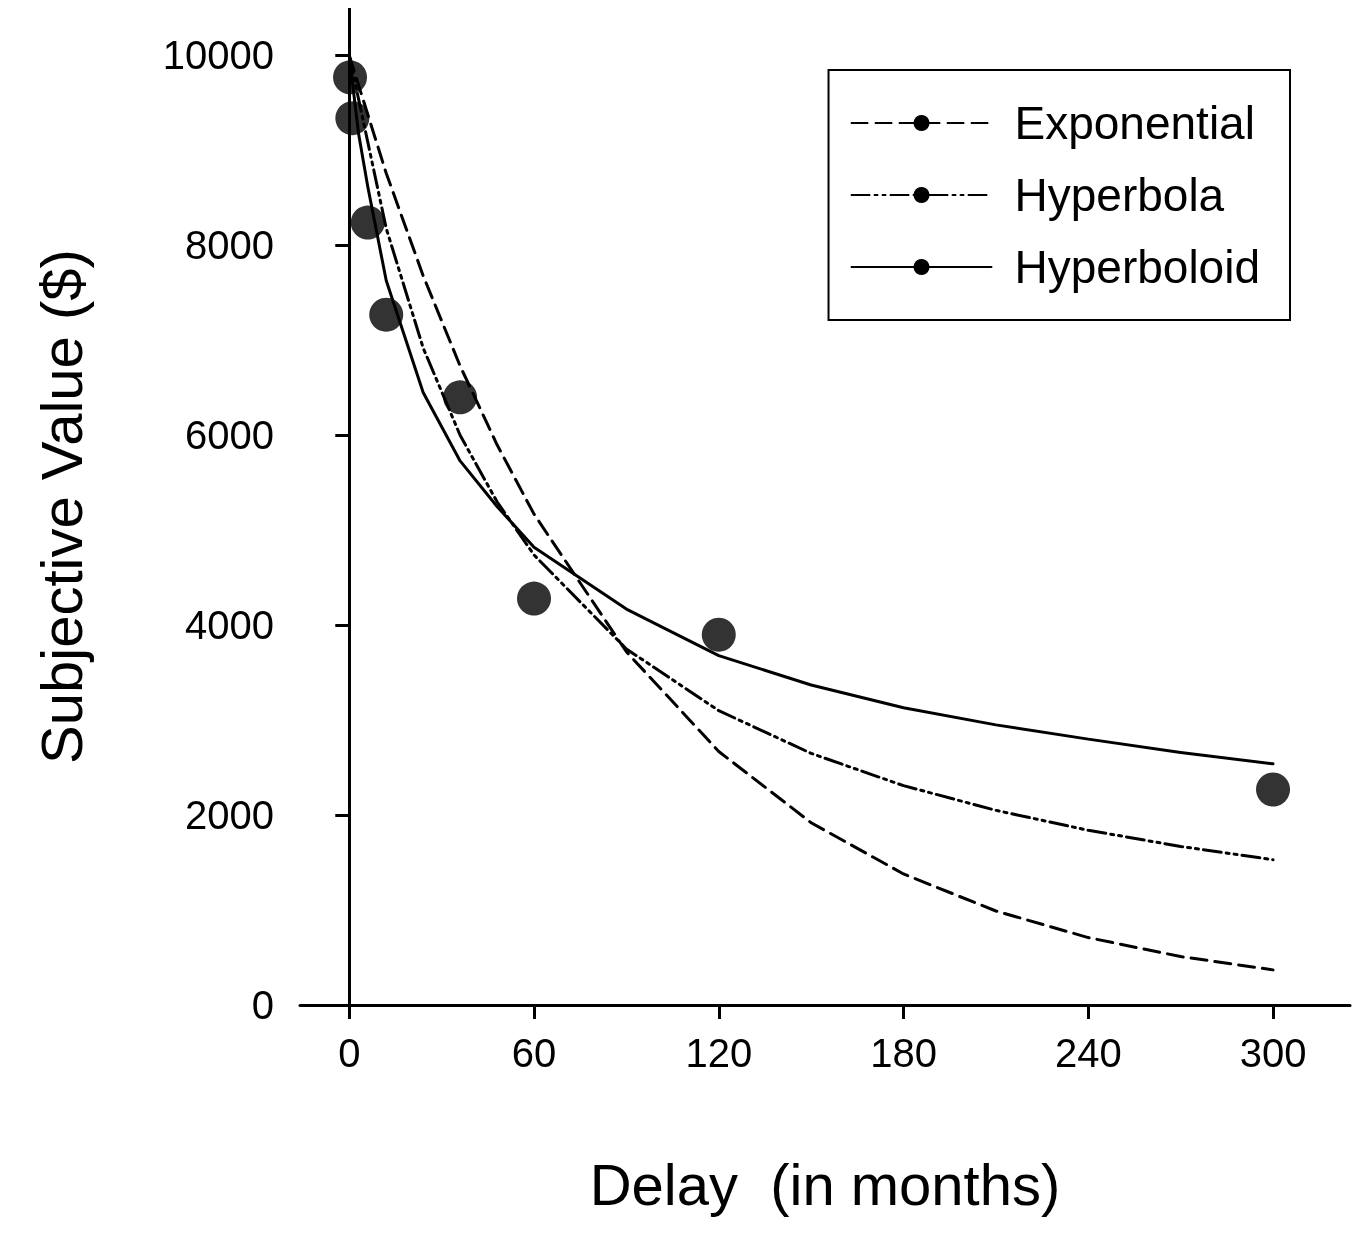 This screenshot has height=1241, width=1366. Describe the element at coordinates (534, 1053) in the screenshot. I see `x-tick-label: 60` at that location.